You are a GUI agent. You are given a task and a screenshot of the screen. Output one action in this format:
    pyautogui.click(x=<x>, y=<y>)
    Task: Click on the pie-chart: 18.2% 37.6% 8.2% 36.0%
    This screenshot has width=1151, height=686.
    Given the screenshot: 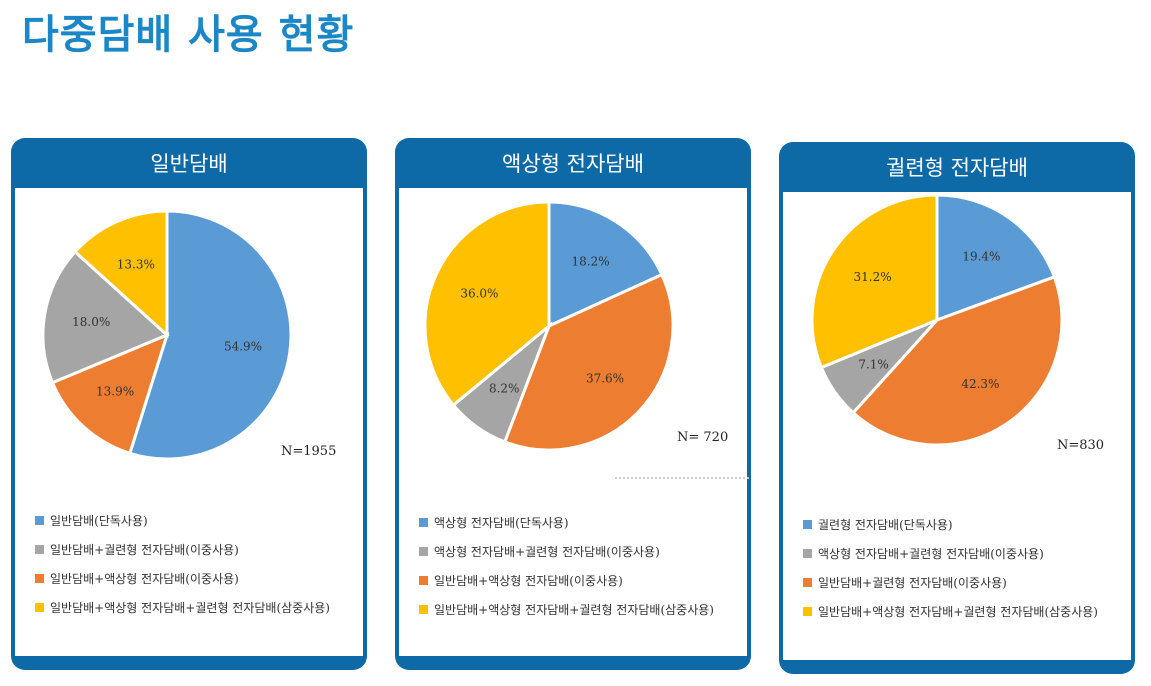 What is the action you would take?
    pyautogui.click(x=549, y=326)
    